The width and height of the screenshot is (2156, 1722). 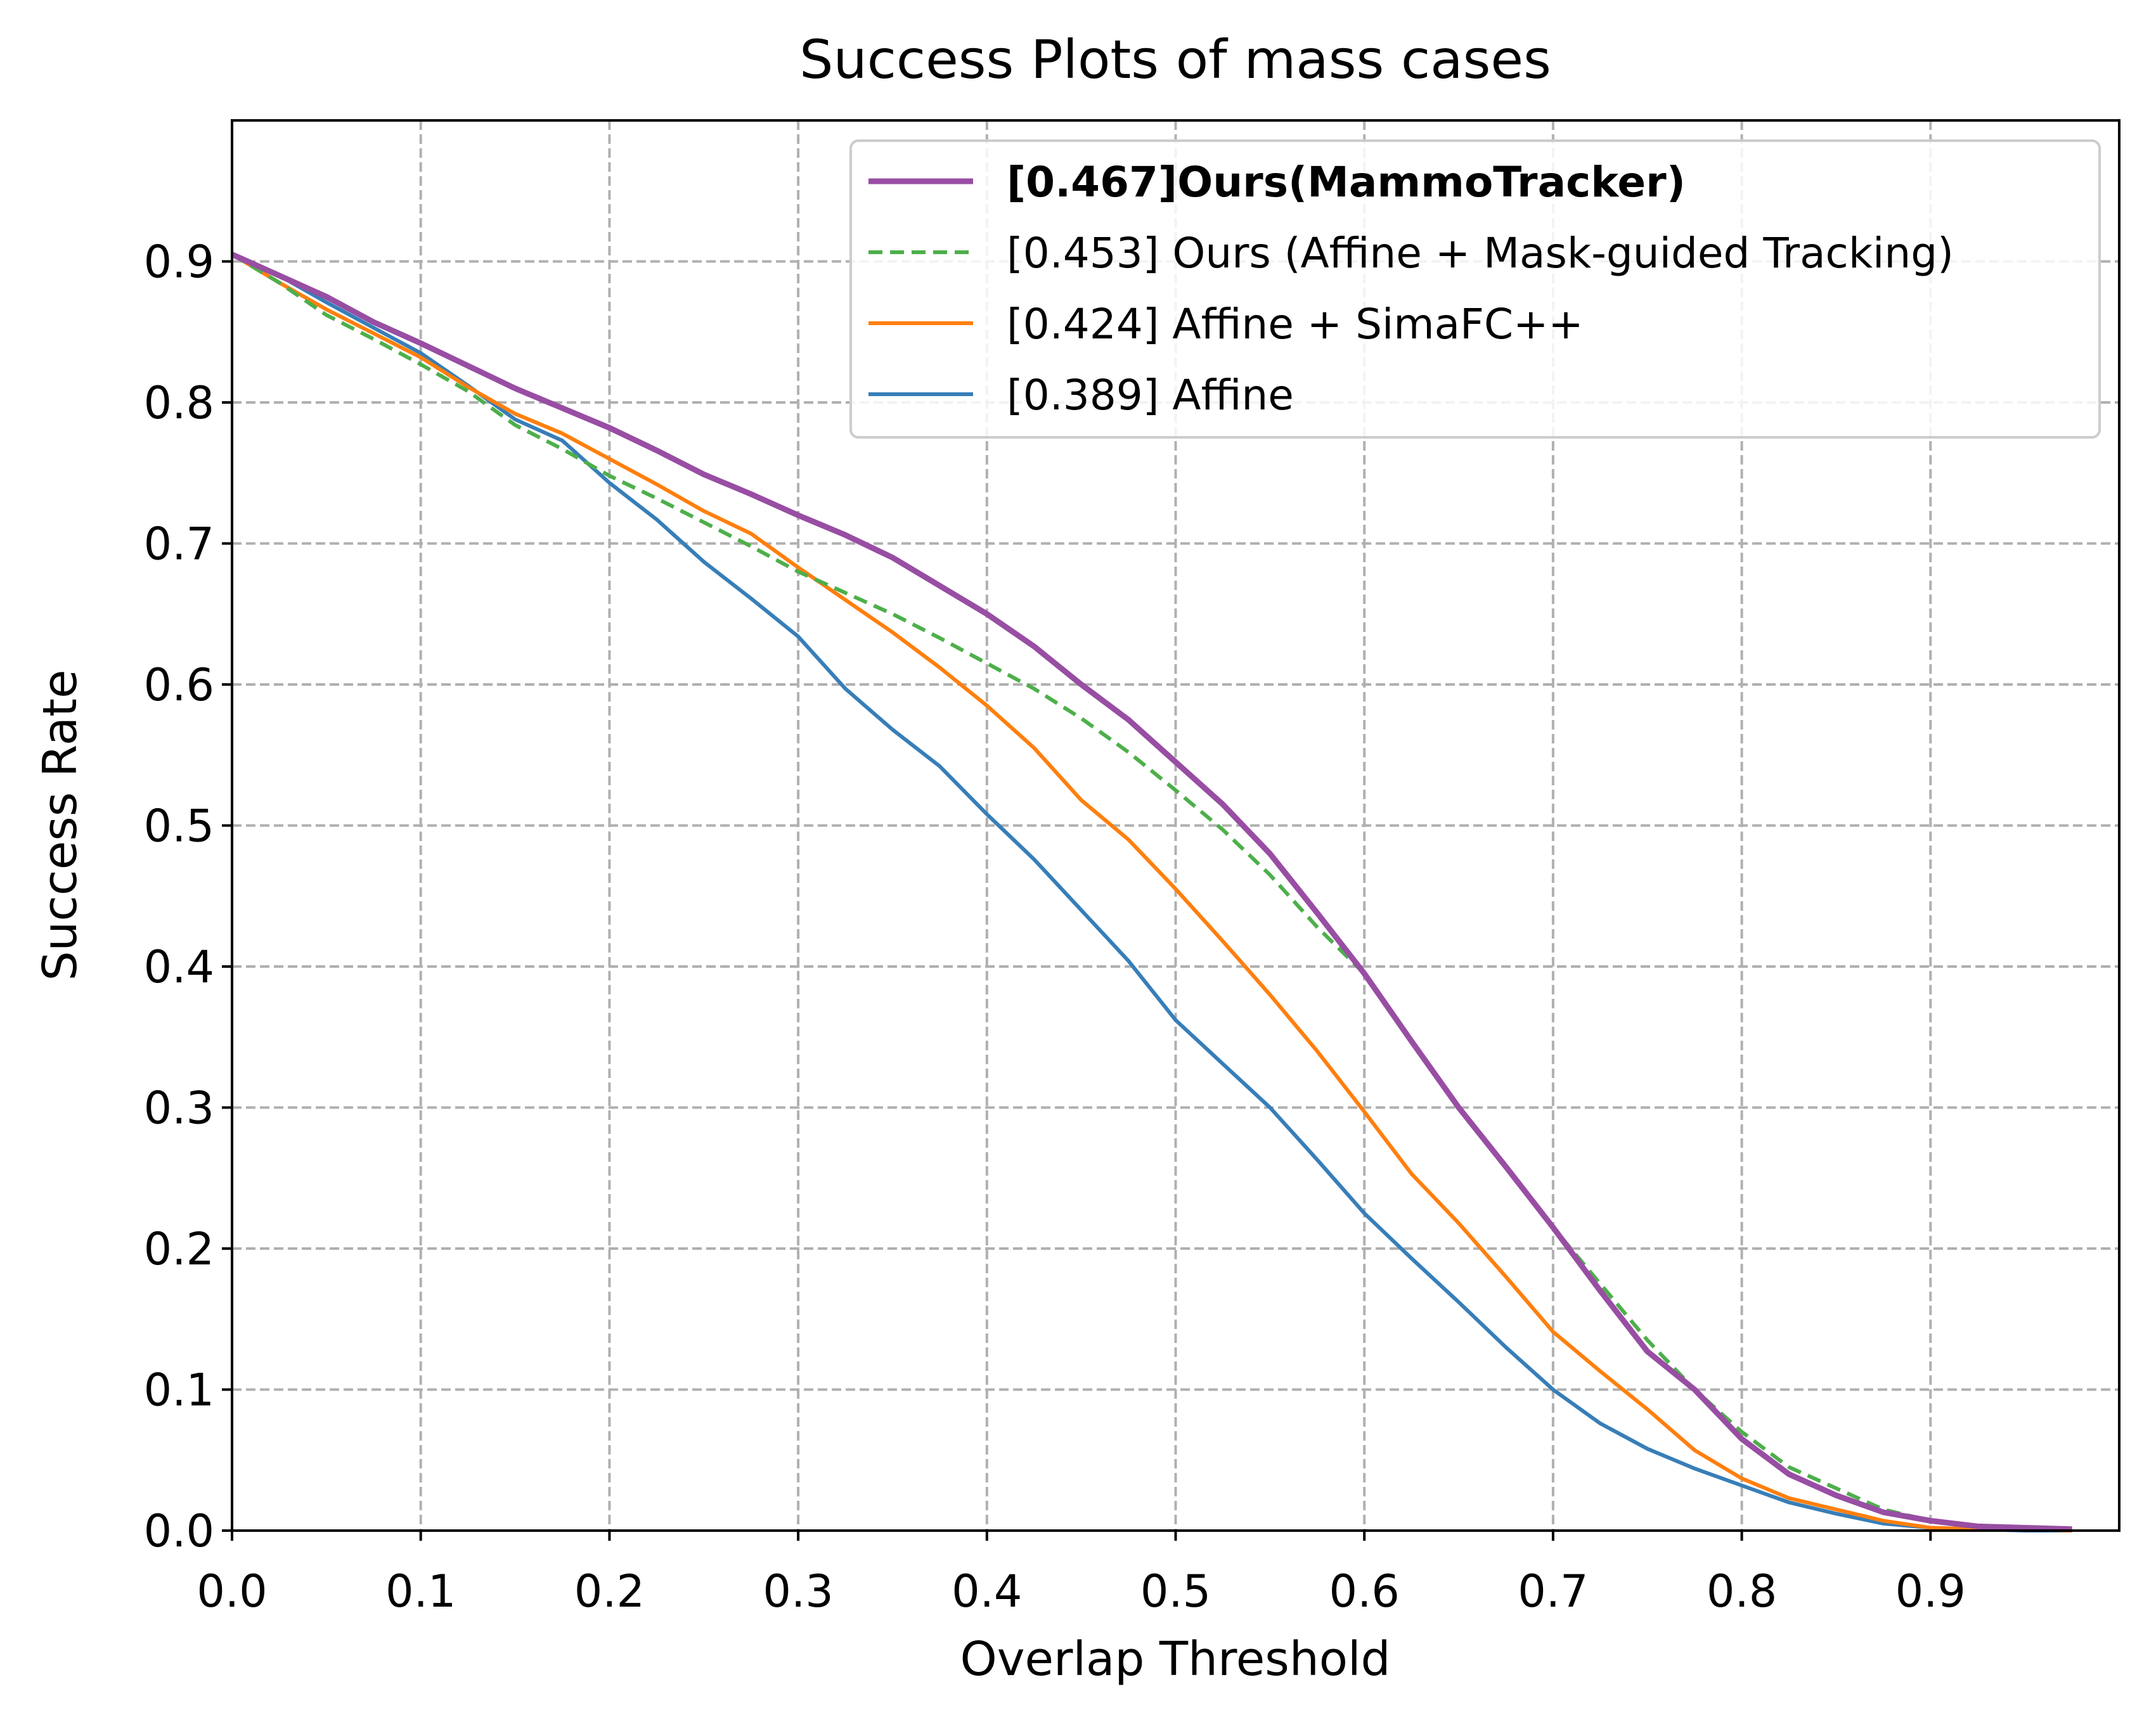 I want to click on x-tick-label: 0.5, so click(x=1175, y=1591).